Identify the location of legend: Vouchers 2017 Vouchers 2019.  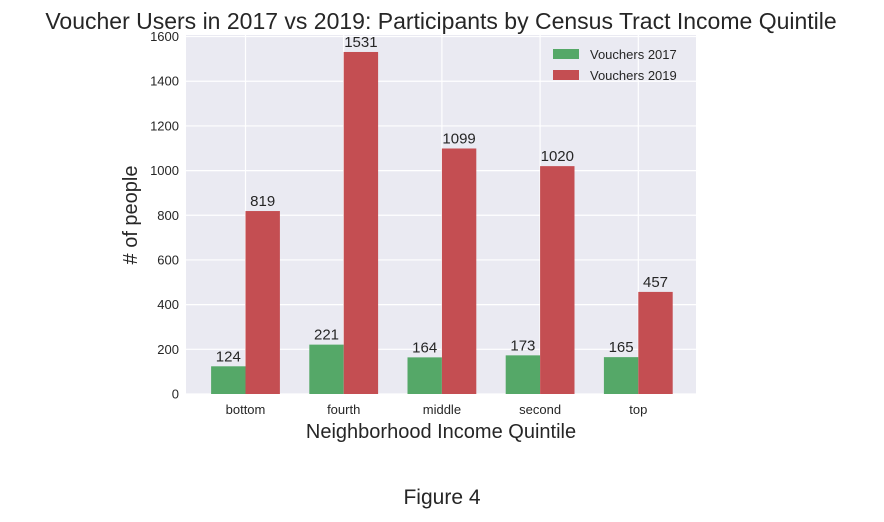
(615, 65).